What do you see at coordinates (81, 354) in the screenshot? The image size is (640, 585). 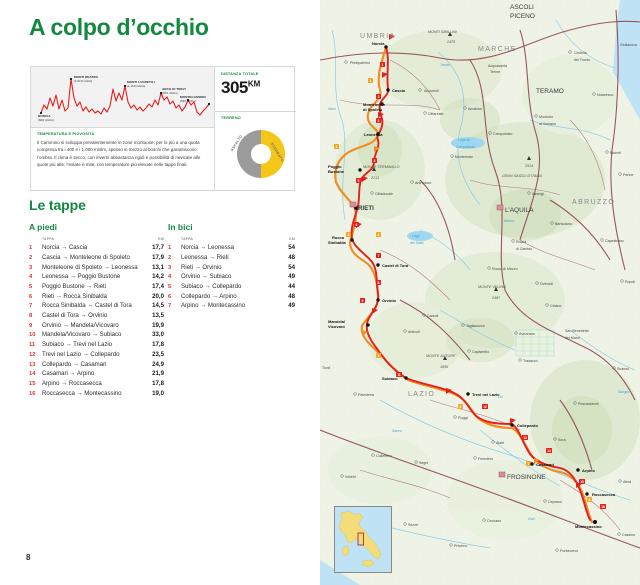 I see `stage-name: Trevi nel Lazio → Collepardo` at bounding box center [81, 354].